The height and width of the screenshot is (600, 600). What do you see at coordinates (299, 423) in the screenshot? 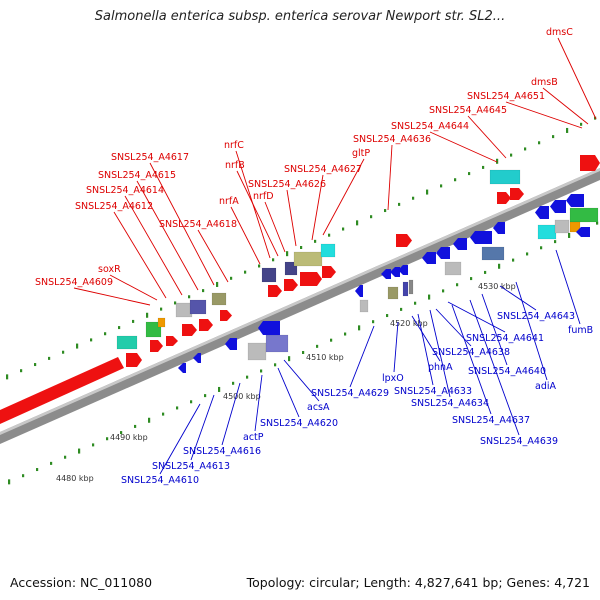
I see `reverse-gene-label: SNSL254_A4620` at bounding box center [299, 423].